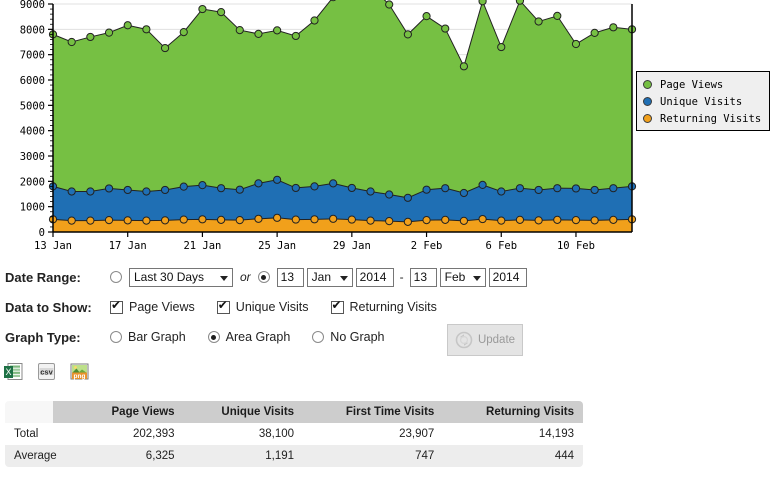  I want to click on checkbox-label-unique-visits: Unique Visits, so click(272, 307).